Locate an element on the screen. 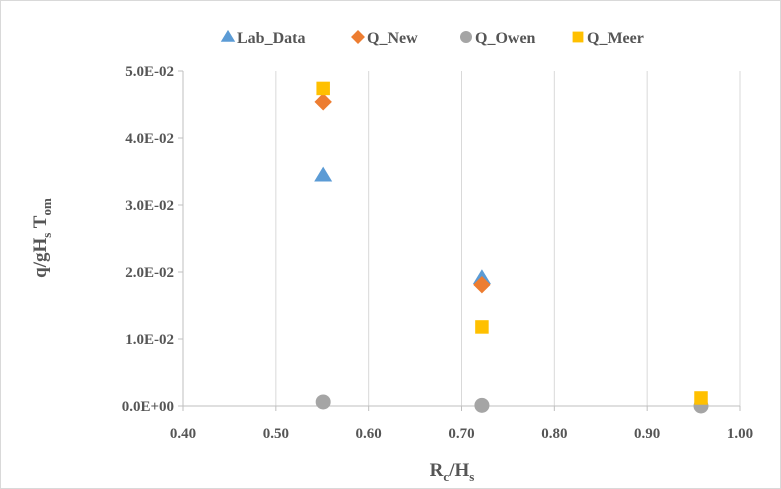  x-axis-title: Rc/Hs is located at coordinates (452, 472).